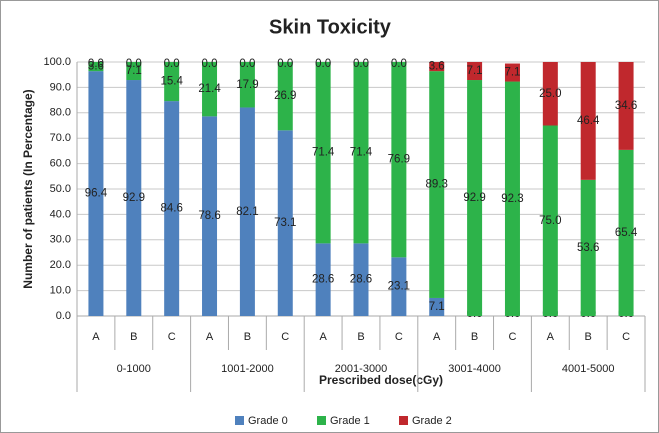  What do you see at coordinates (60, 291) in the screenshot?
I see `y-tick-label: 10.0` at bounding box center [60, 291].